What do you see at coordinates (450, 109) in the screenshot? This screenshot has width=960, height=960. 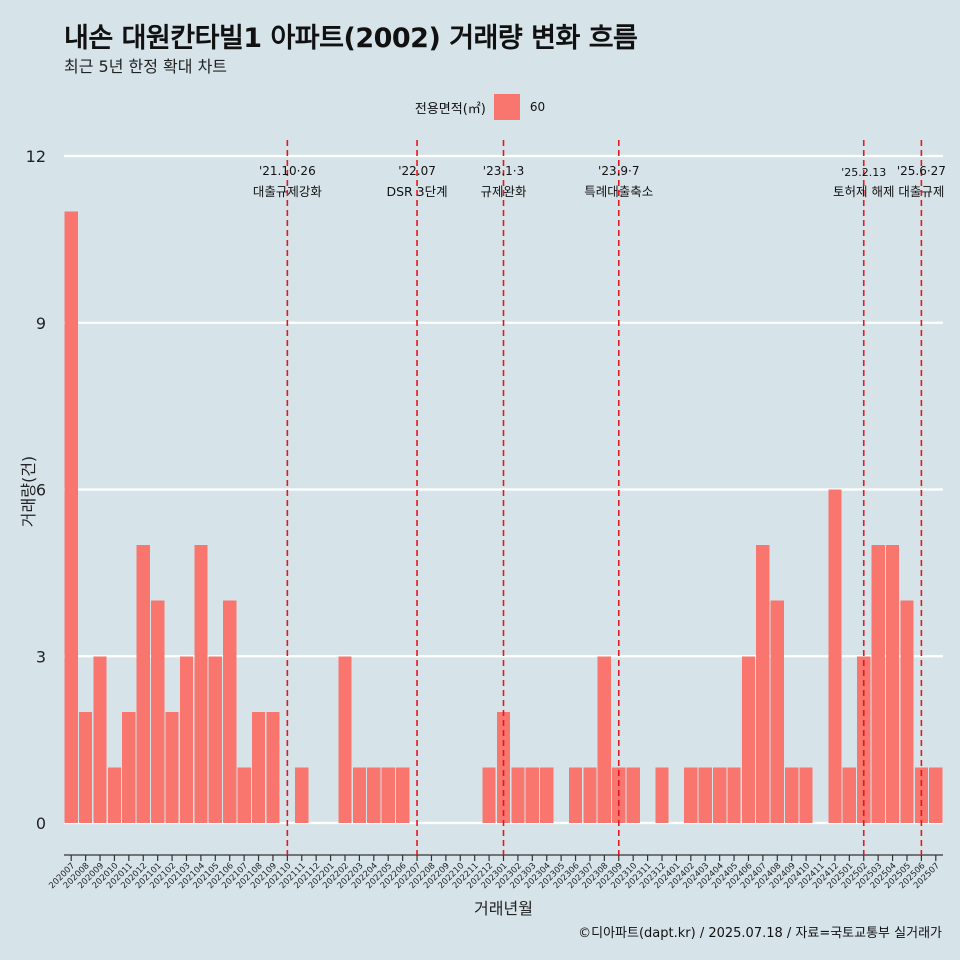 I see `legend-title: 전용면적(㎡)` at bounding box center [450, 109].